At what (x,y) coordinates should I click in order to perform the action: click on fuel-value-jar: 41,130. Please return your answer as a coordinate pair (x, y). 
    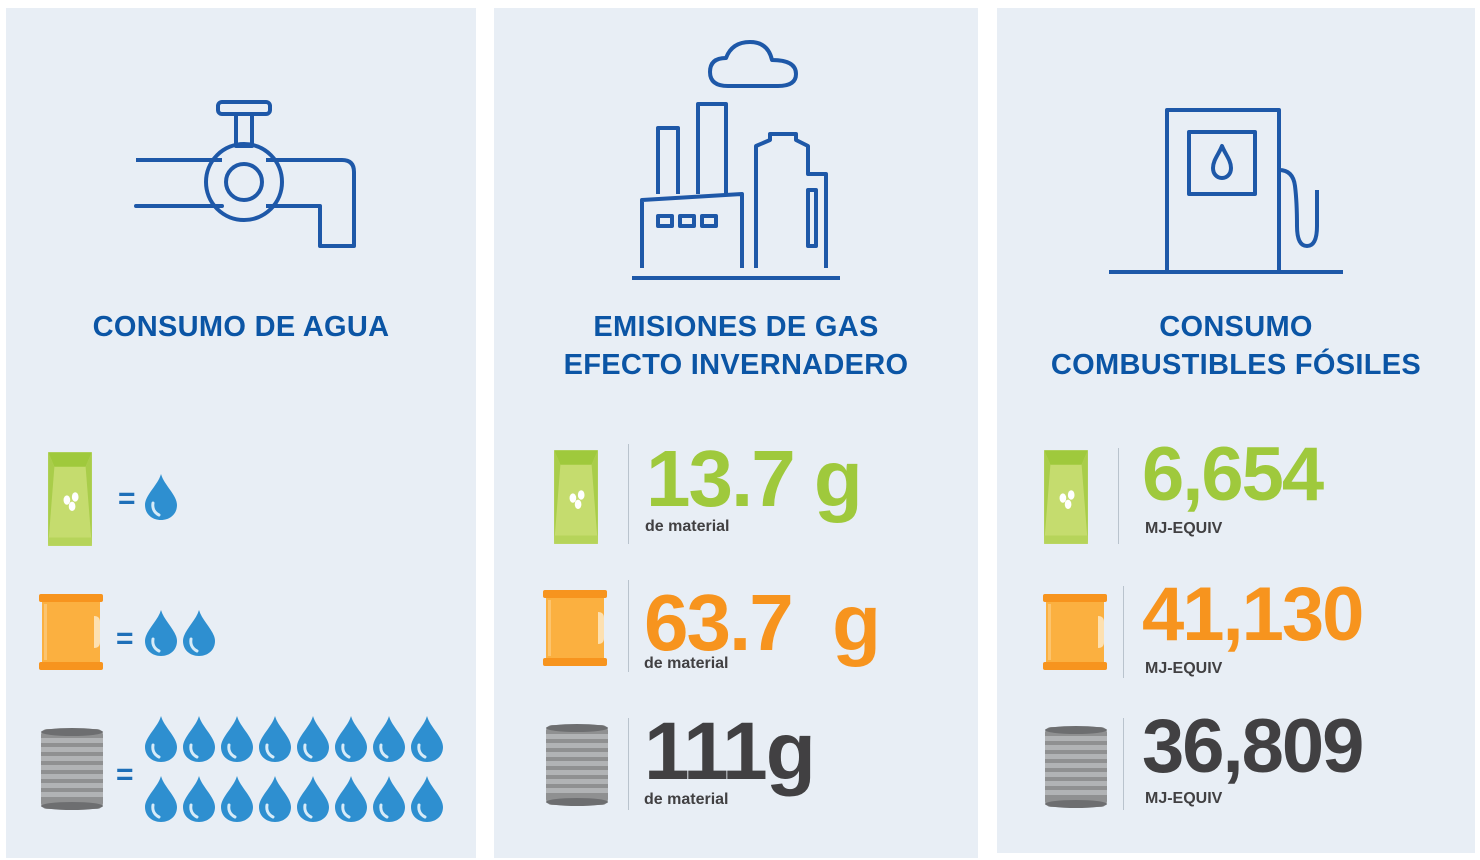
    Looking at the image, I should click on (1253, 614).